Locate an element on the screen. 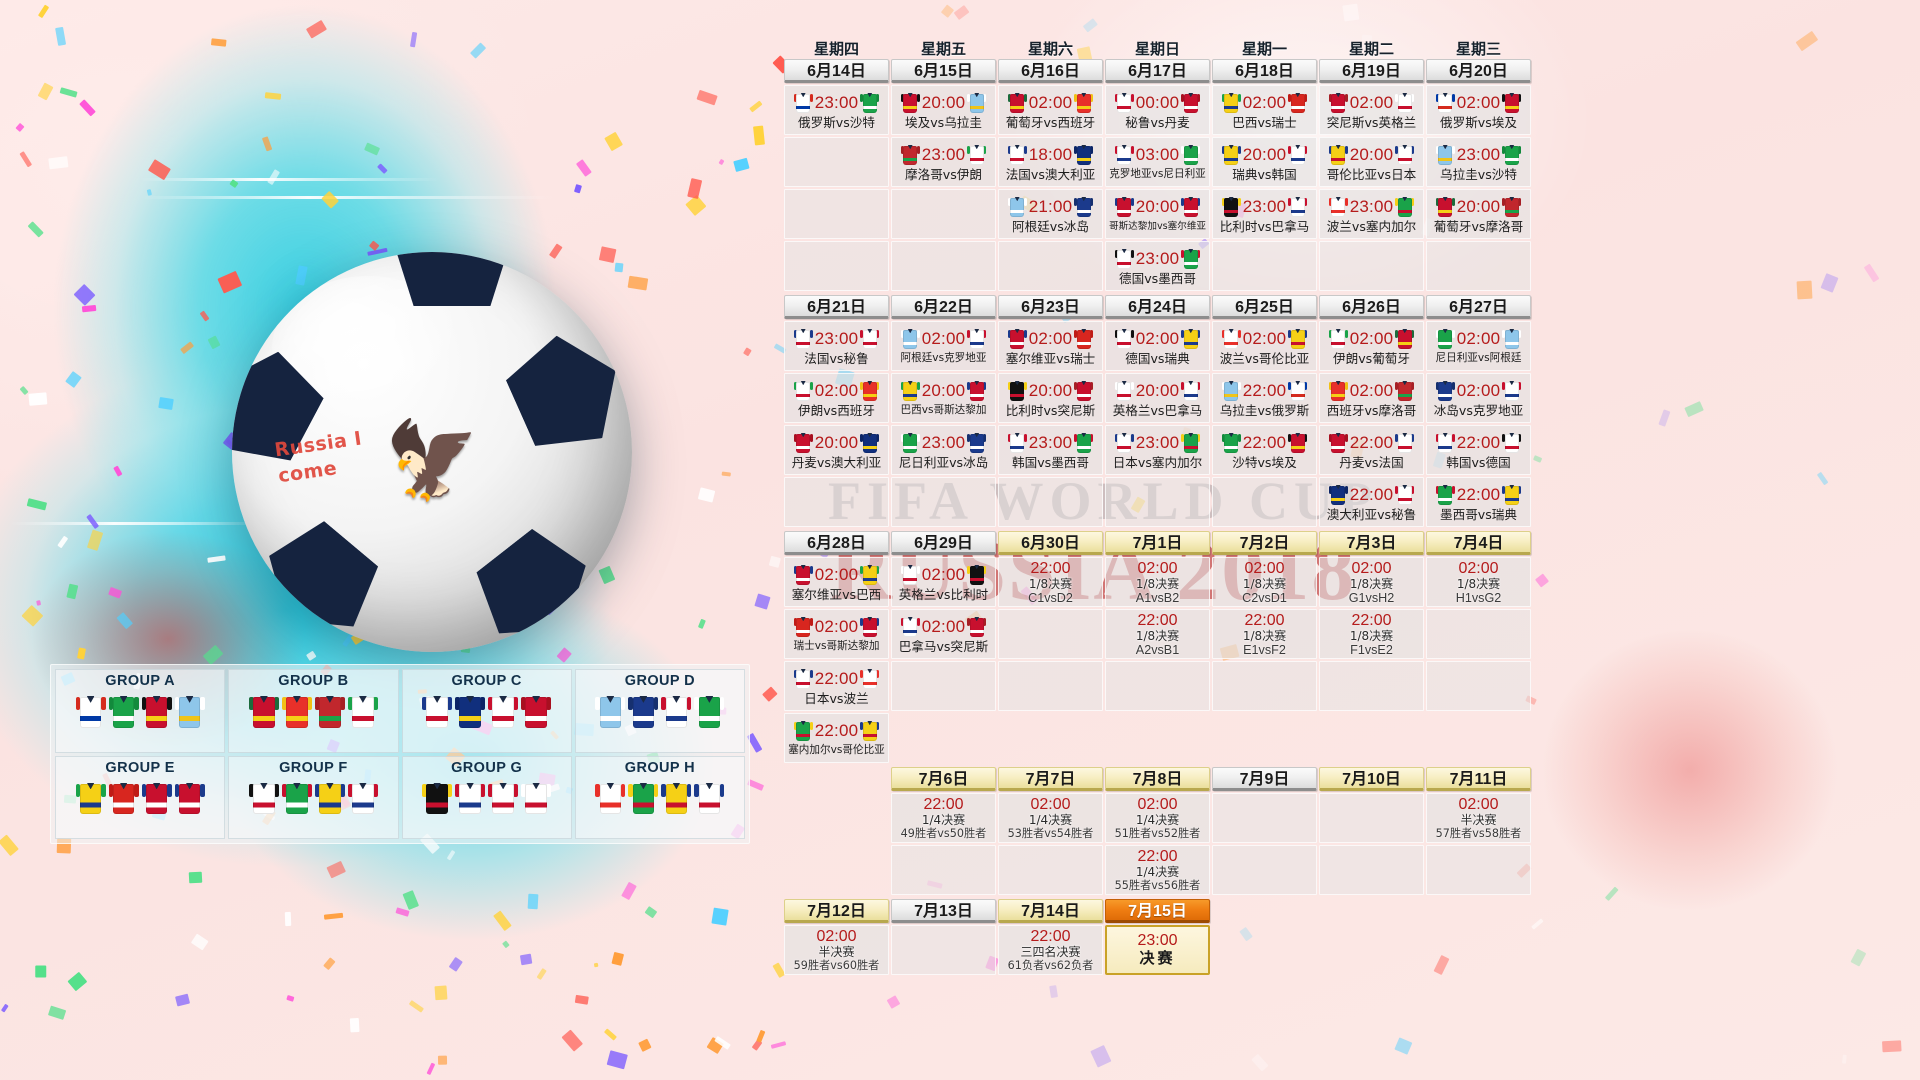 This screenshot has width=1920, height=1080. match-cell: 02:00 英格兰vs比利时 is located at coordinates (943, 582).